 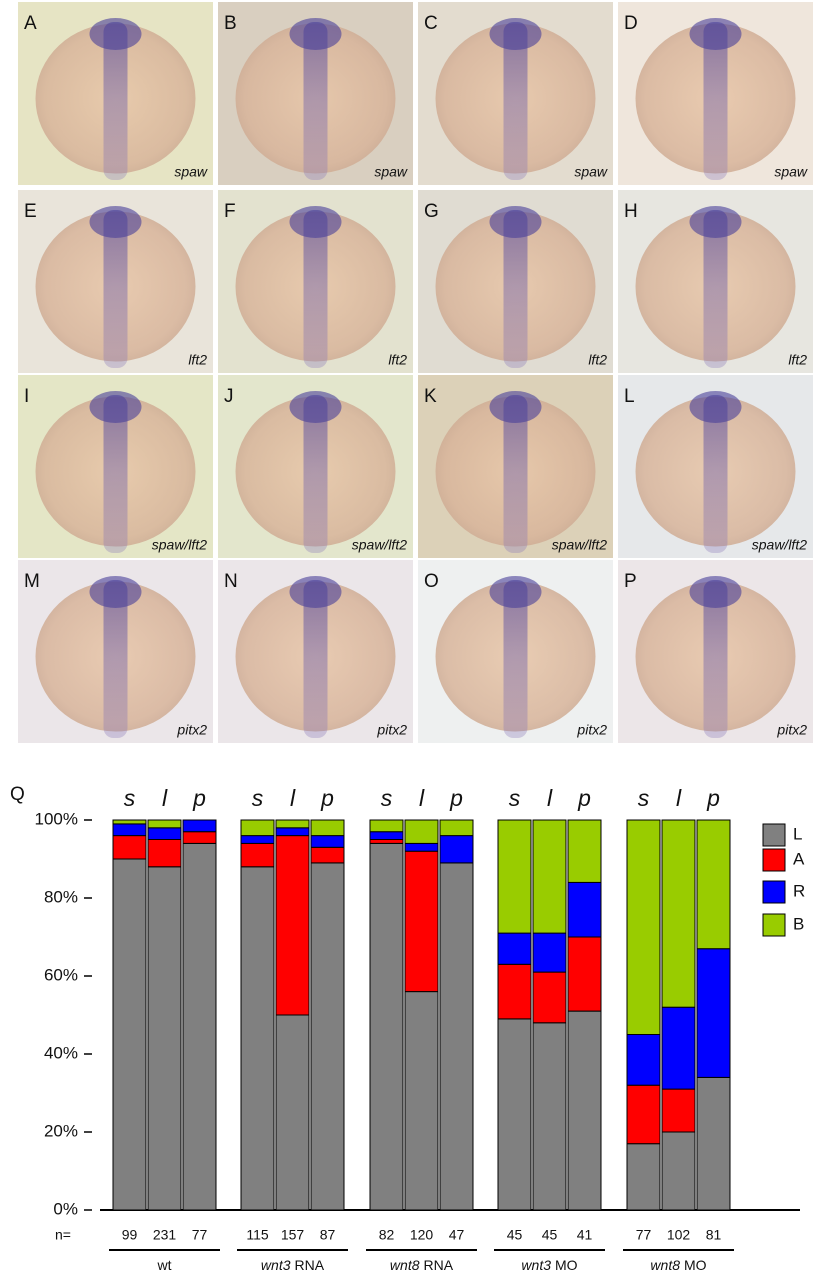 What do you see at coordinates (630, 581) in the screenshot?
I see `panel-letter: P` at bounding box center [630, 581].